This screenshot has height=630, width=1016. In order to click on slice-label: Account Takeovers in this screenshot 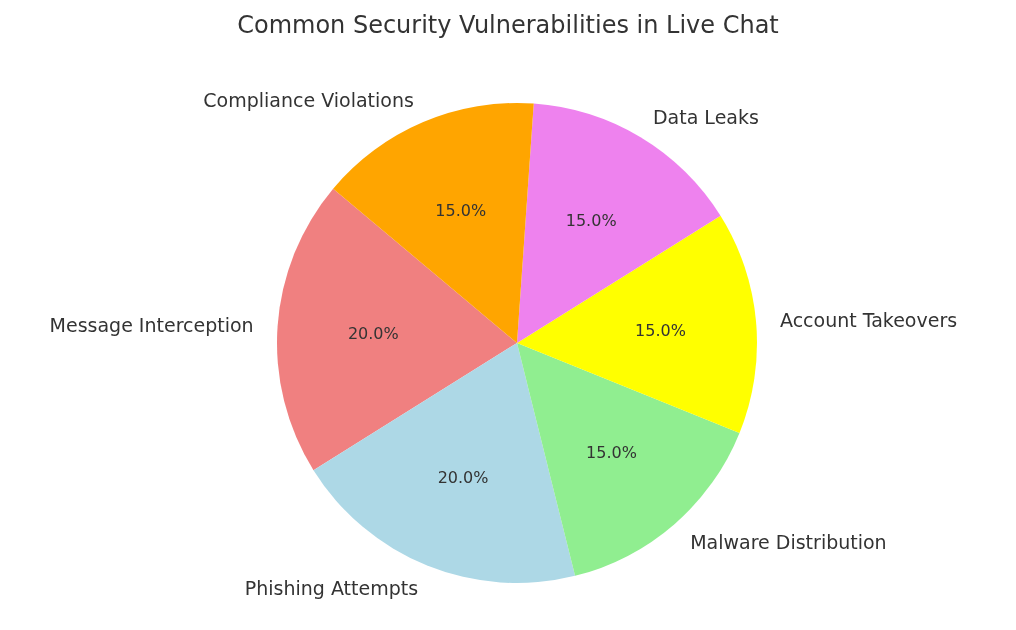, I will do `click(869, 319)`.